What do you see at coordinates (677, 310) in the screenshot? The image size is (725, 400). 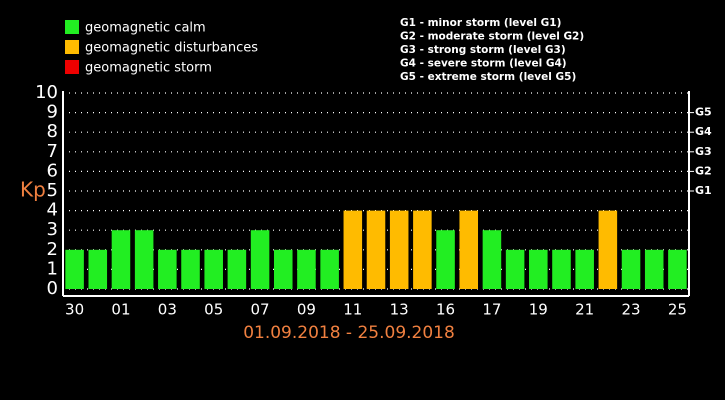 I see `x-tick-label: 25` at bounding box center [677, 310].